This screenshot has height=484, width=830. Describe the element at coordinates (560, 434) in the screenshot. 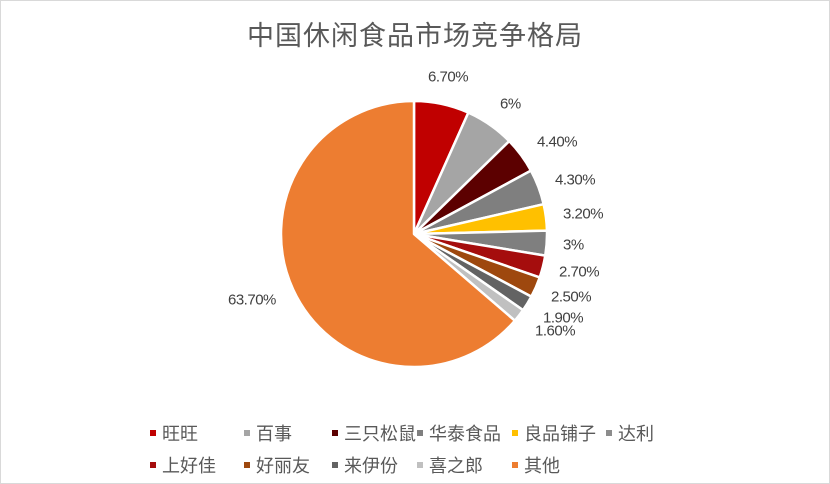

I see `legend-label: 良品铺子` at that location.